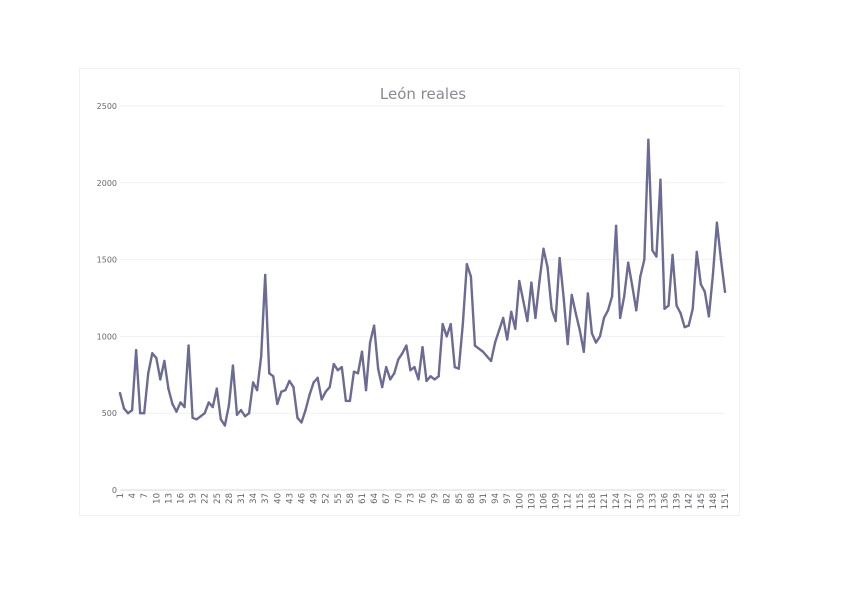 This screenshot has height=599, width=848. I want to click on y-tick-label: 2000, so click(107, 183).